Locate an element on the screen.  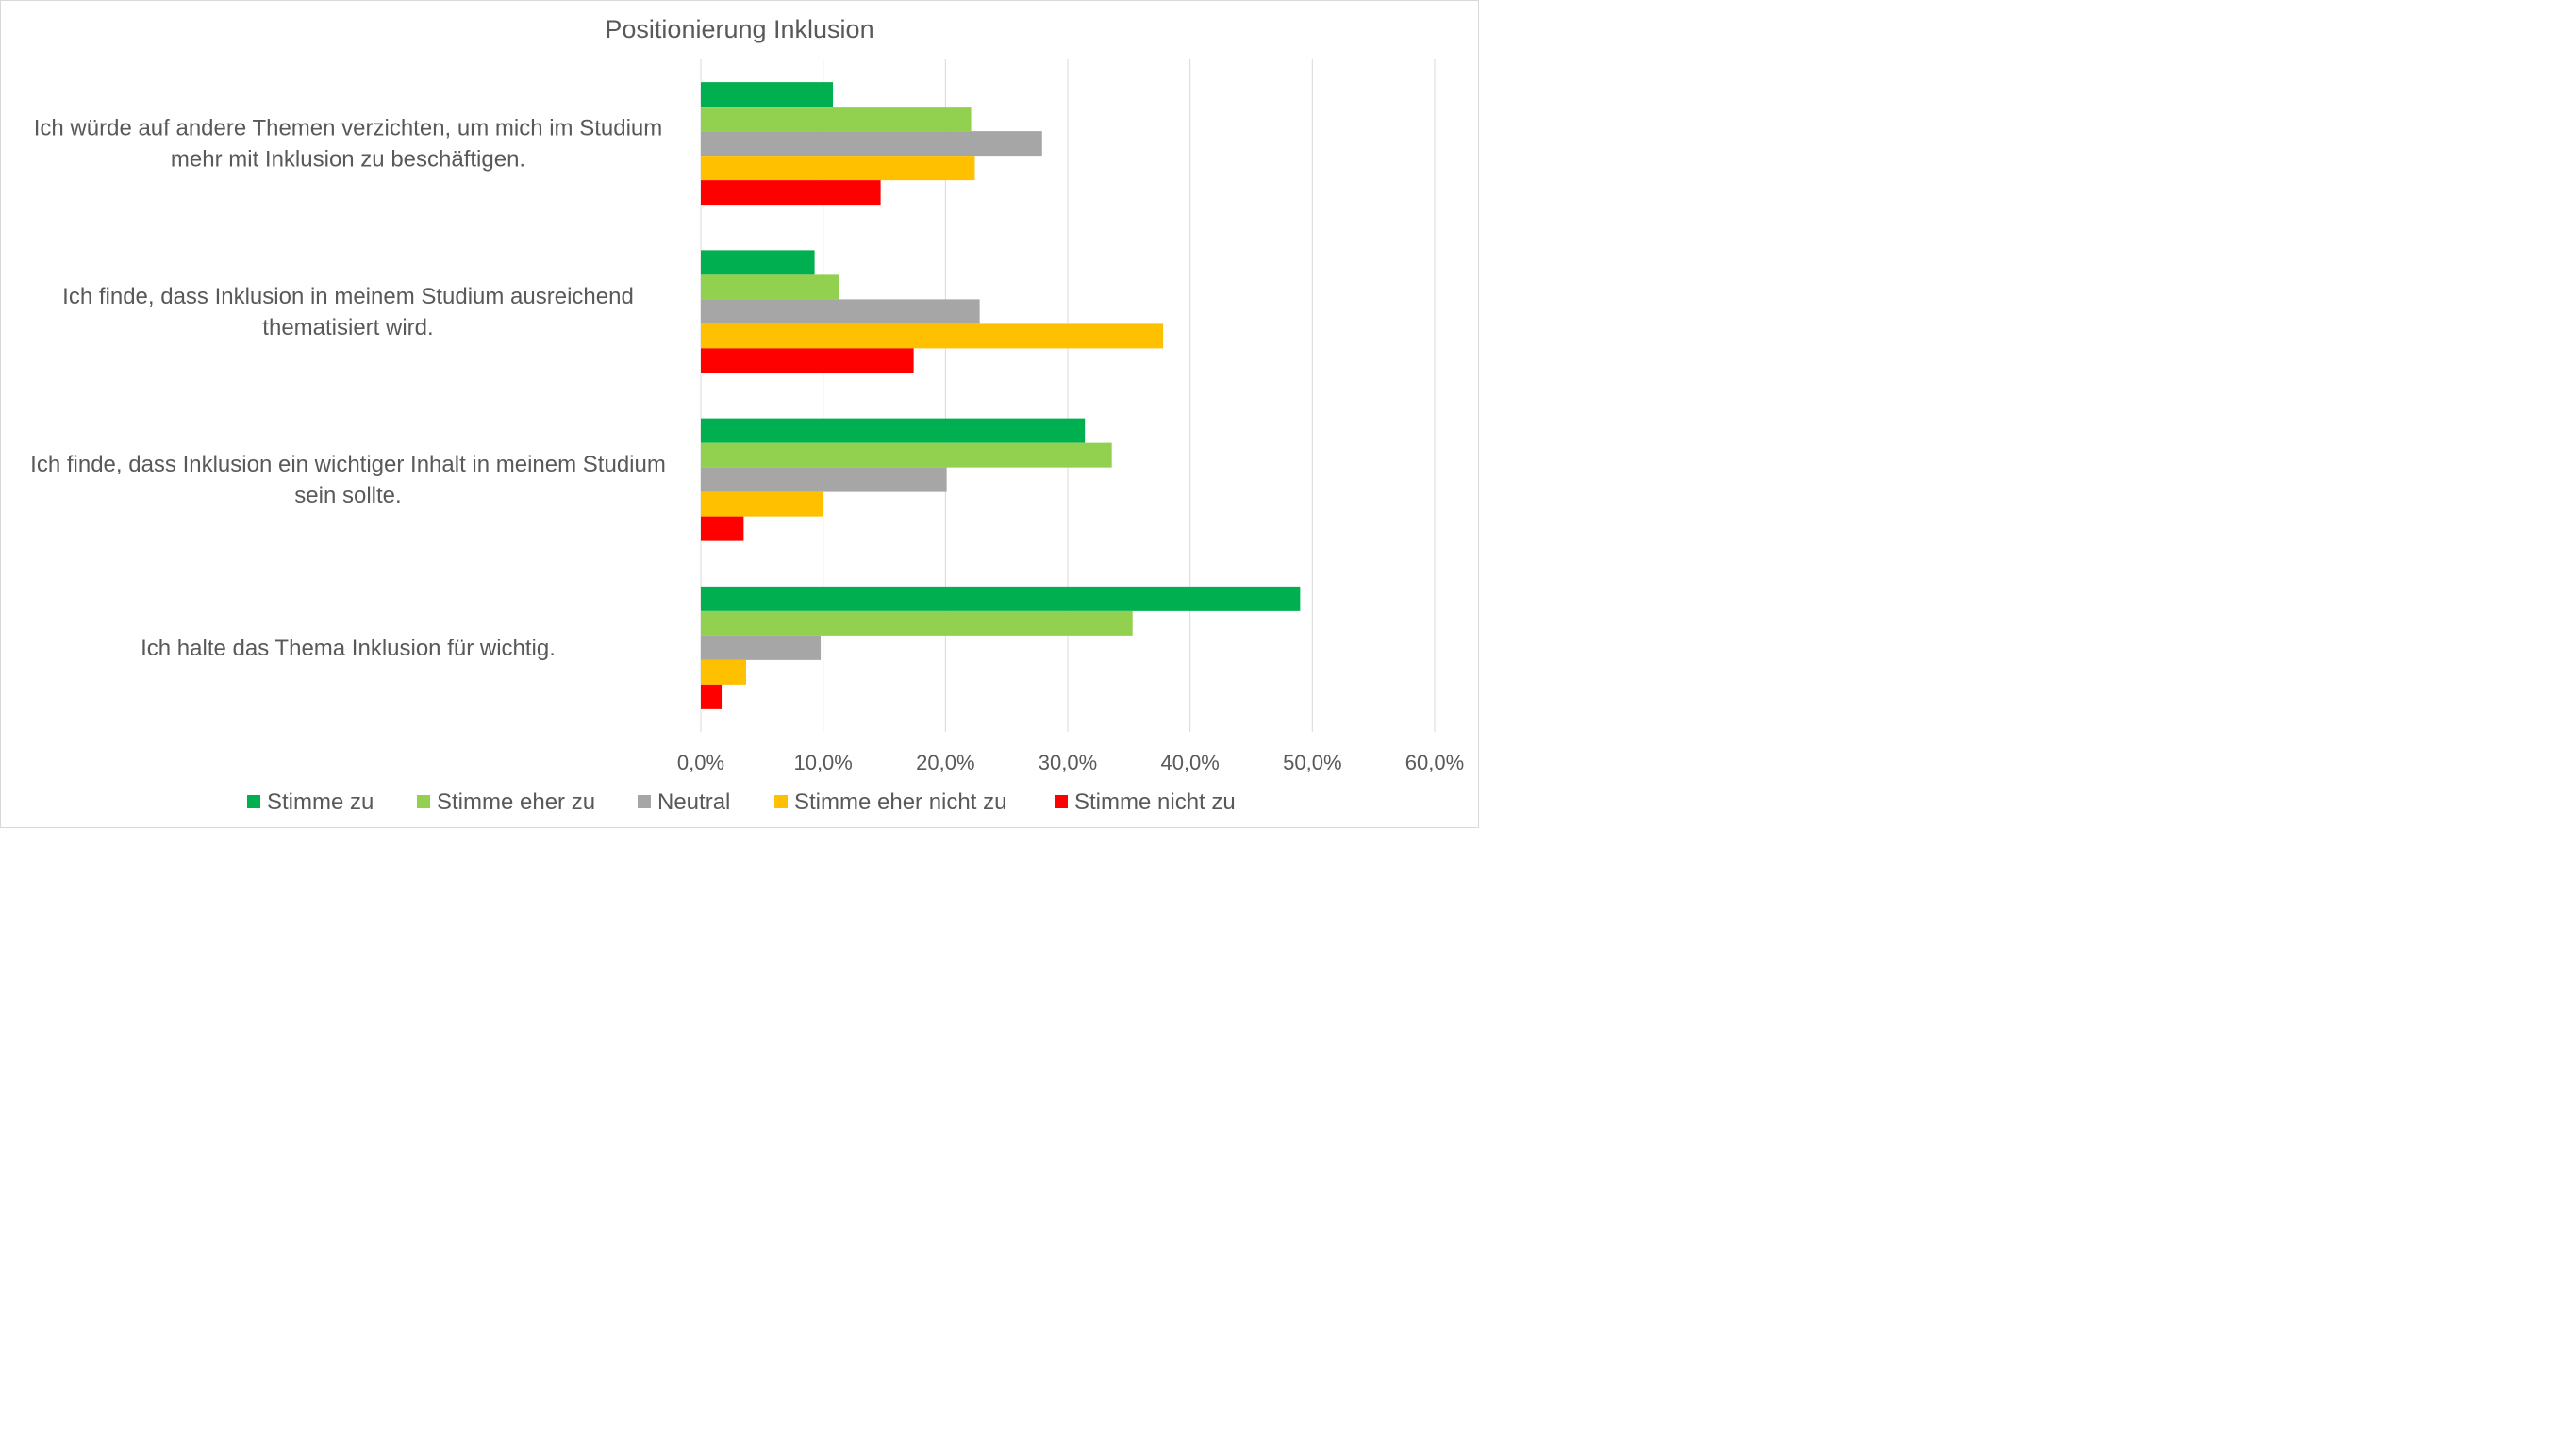
x-tick-label: 60,0% is located at coordinates (1435, 762).